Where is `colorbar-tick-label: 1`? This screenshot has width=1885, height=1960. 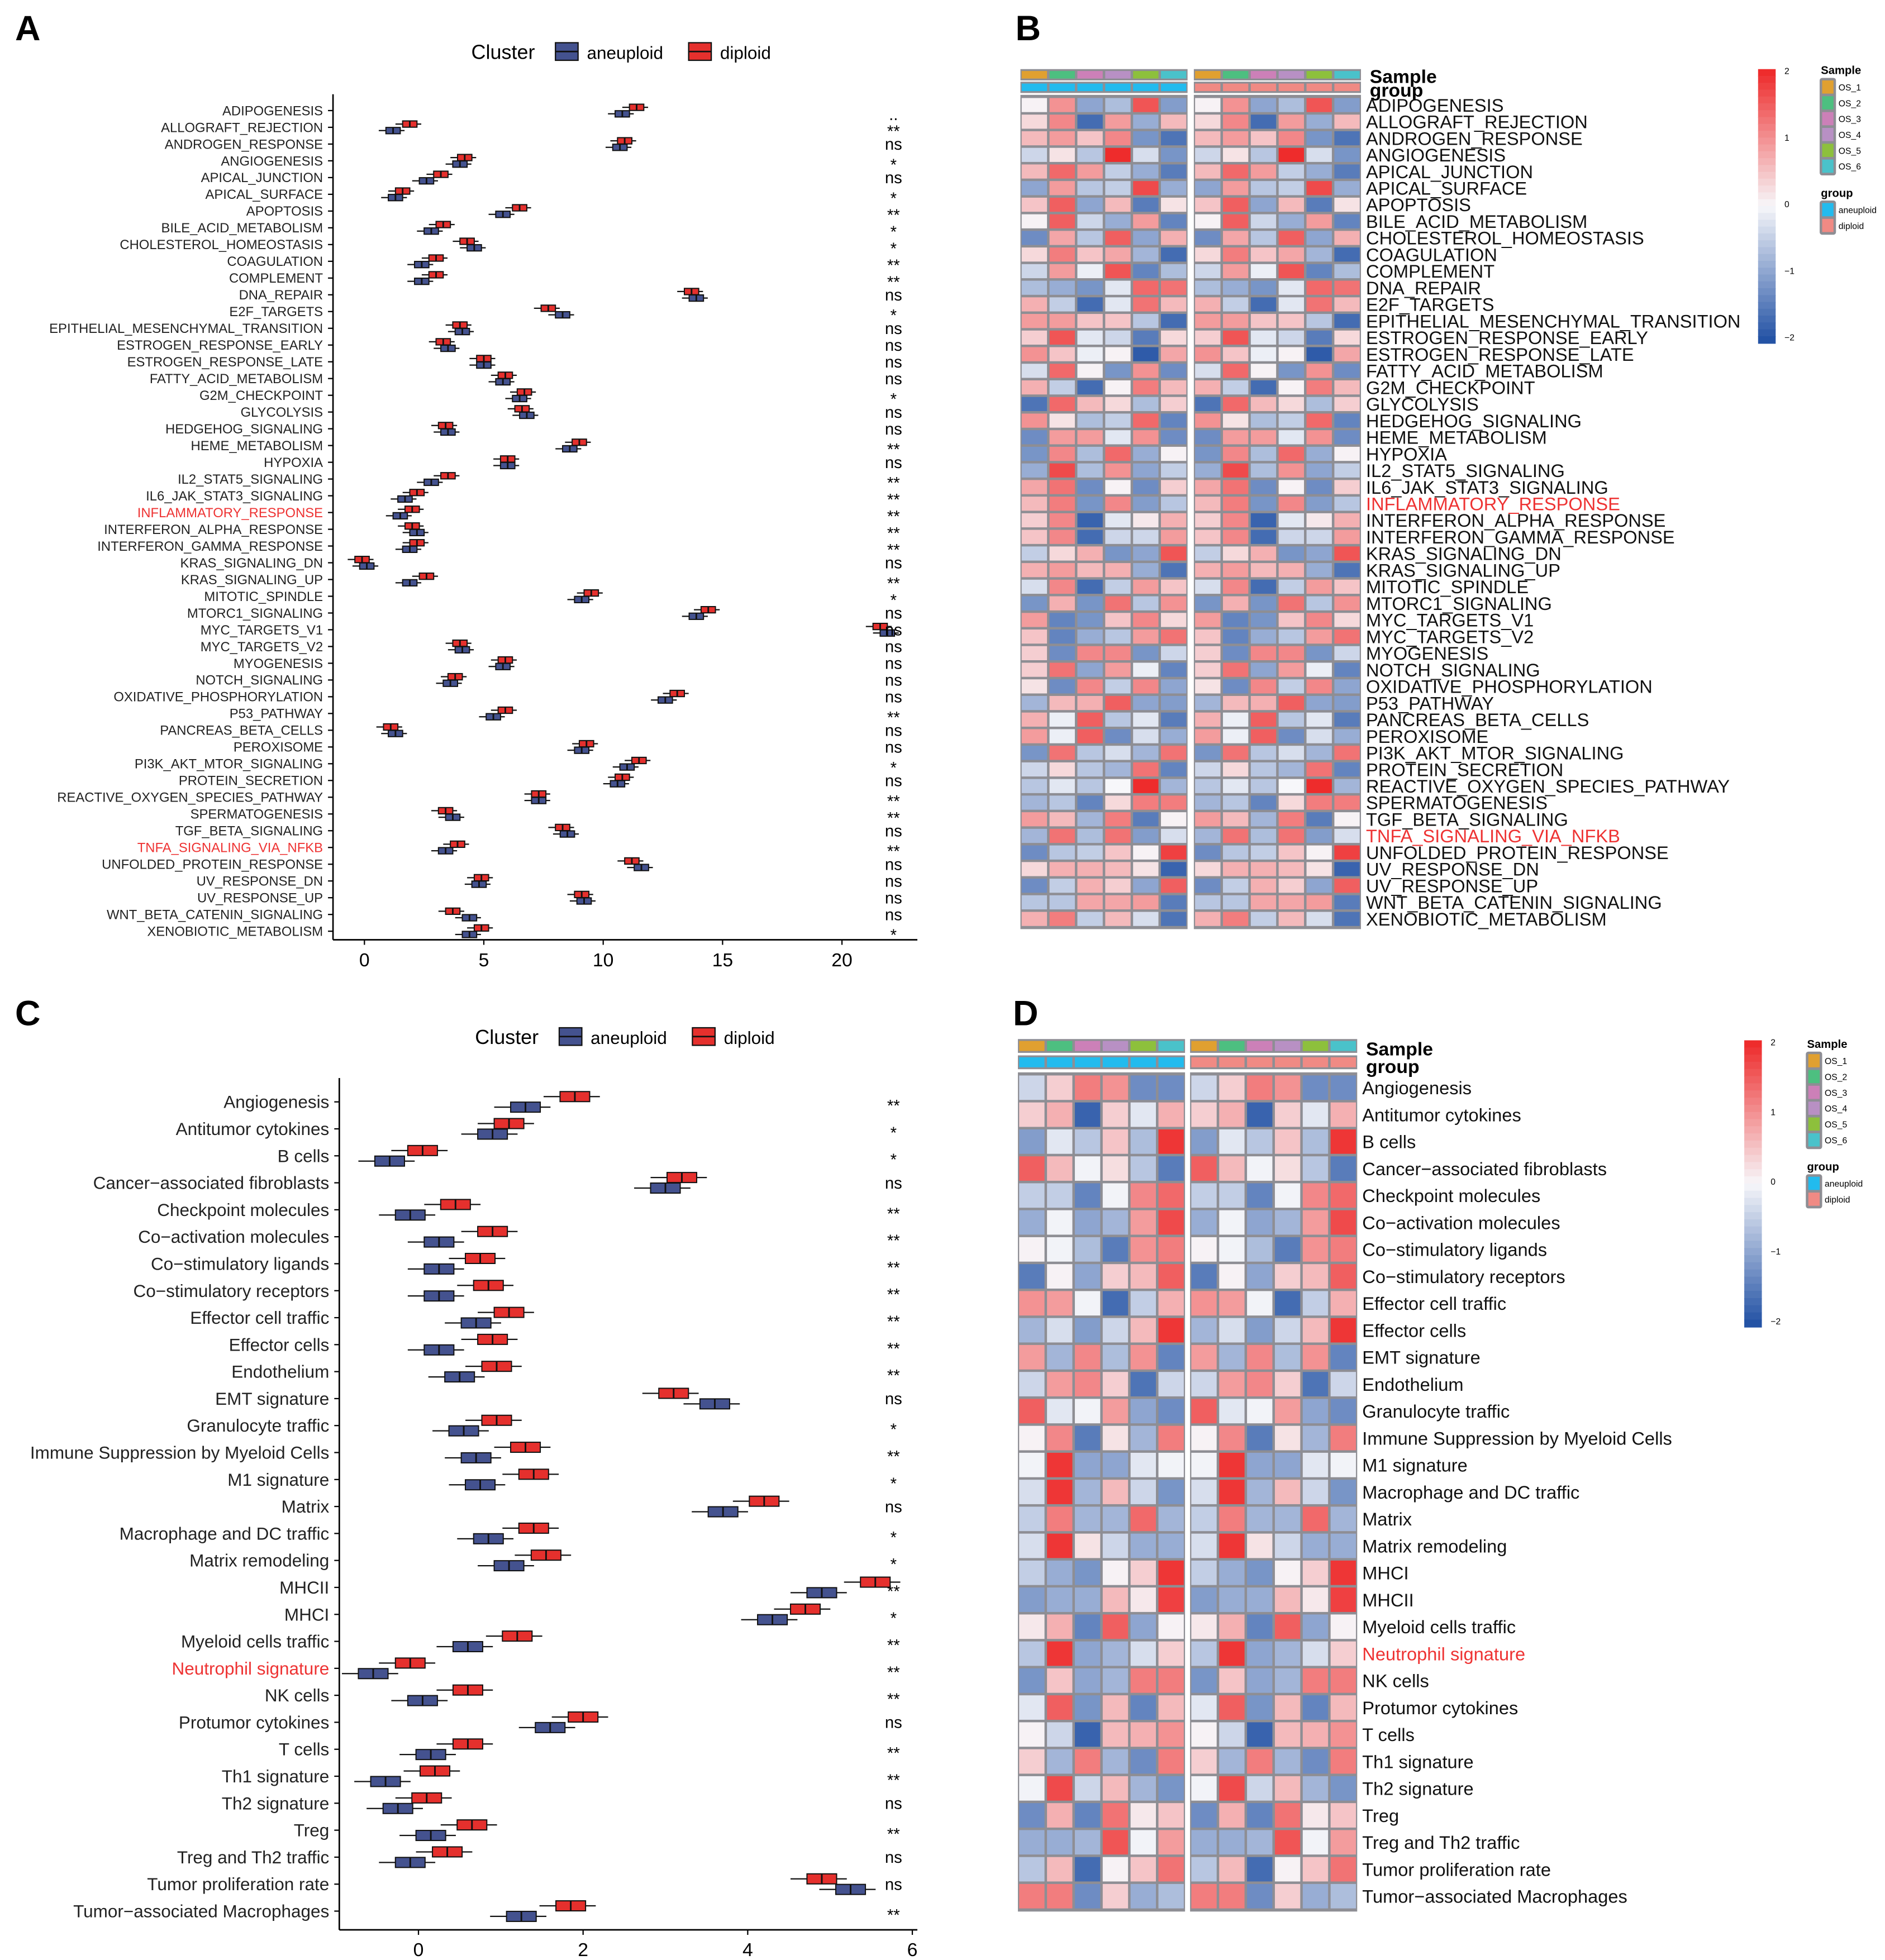 colorbar-tick-label: 1 is located at coordinates (1772, 1112).